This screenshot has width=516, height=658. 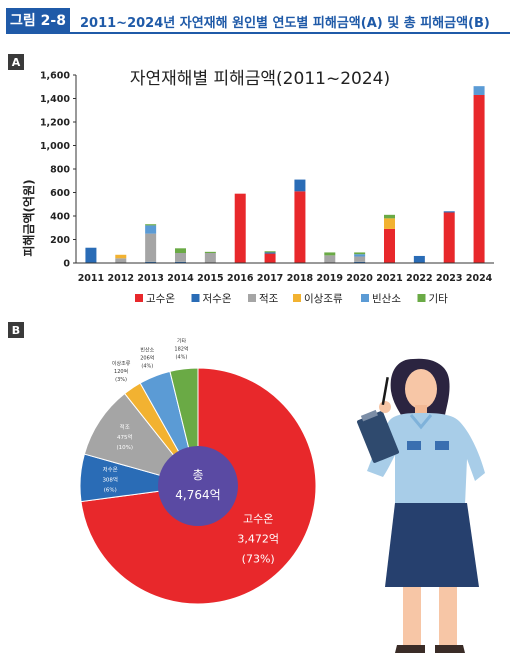 I want to click on header-divider, so click(x=258, y=33).